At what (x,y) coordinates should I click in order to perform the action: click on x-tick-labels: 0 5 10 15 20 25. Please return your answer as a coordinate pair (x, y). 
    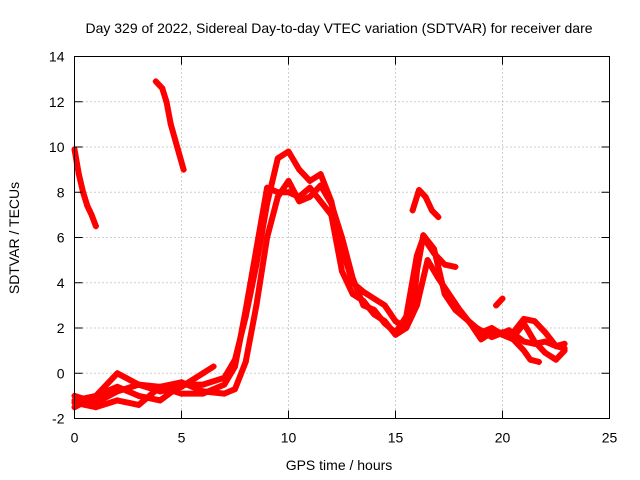
    Looking at the image, I should click on (344, 438).